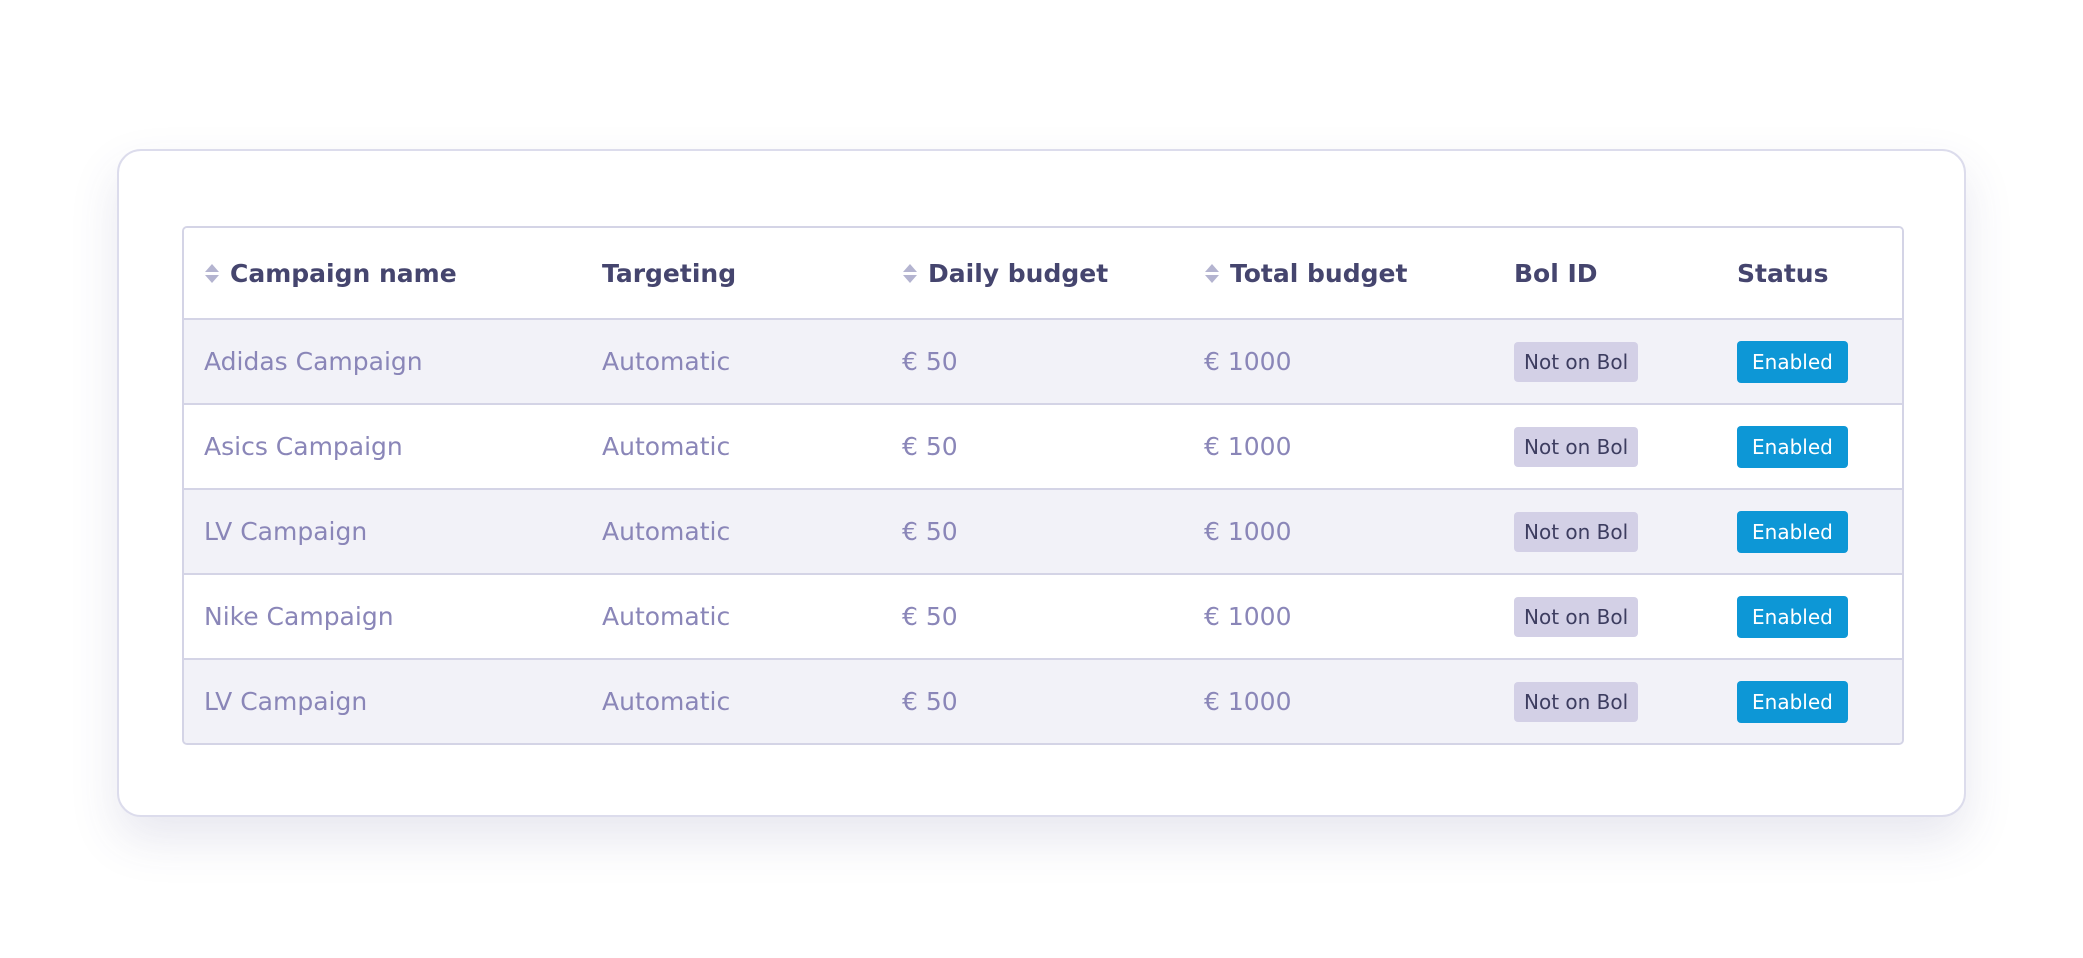 Image resolution: width=2083 pixels, height=958 pixels. What do you see at coordinates (1319, 273) in the screenshot?
I see `column-header-label: Total budget` at bounding box center [1319, 273].